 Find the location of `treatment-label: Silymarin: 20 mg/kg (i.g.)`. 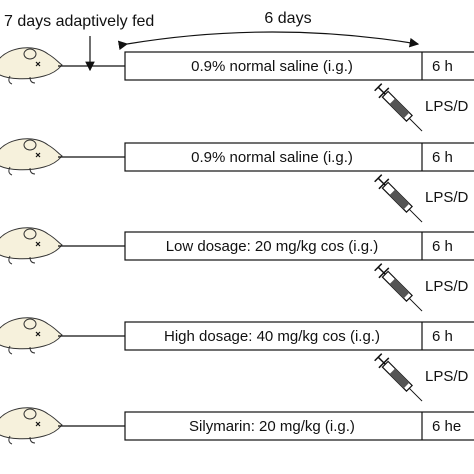

treatment-label: Silymarin: 20 mg/kg (i.g.) is located at coordinates (272, 426).